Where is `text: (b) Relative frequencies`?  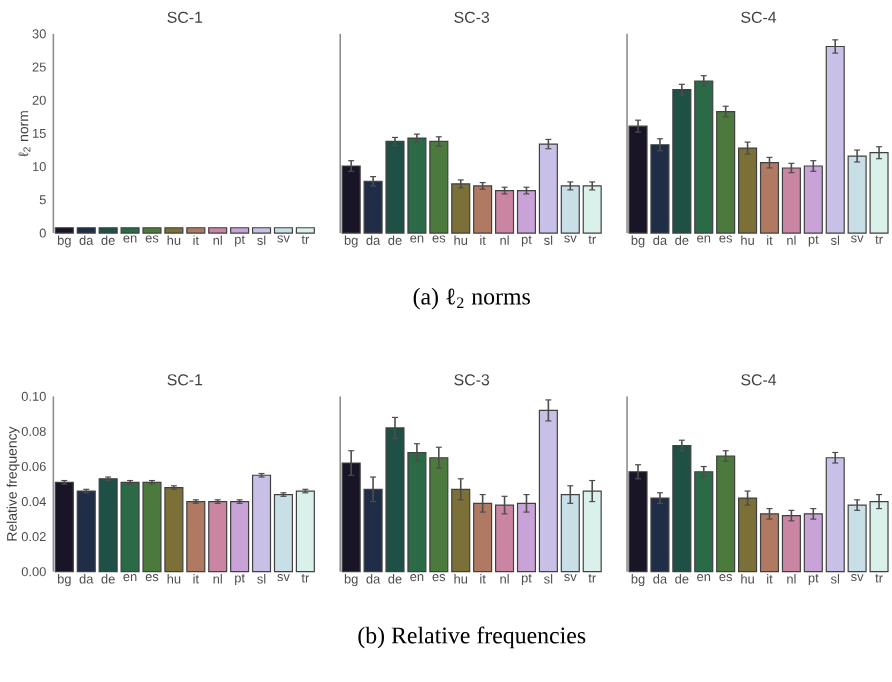
text: (b) Relative frequencies is located at coordinates (472, 637).